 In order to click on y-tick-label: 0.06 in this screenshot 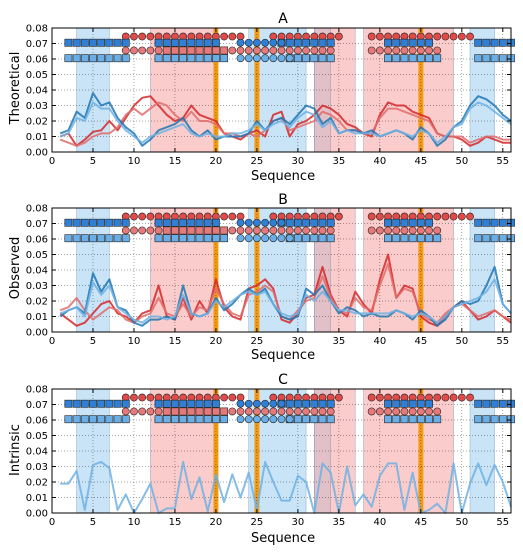, I will do `click(37, 240)`.